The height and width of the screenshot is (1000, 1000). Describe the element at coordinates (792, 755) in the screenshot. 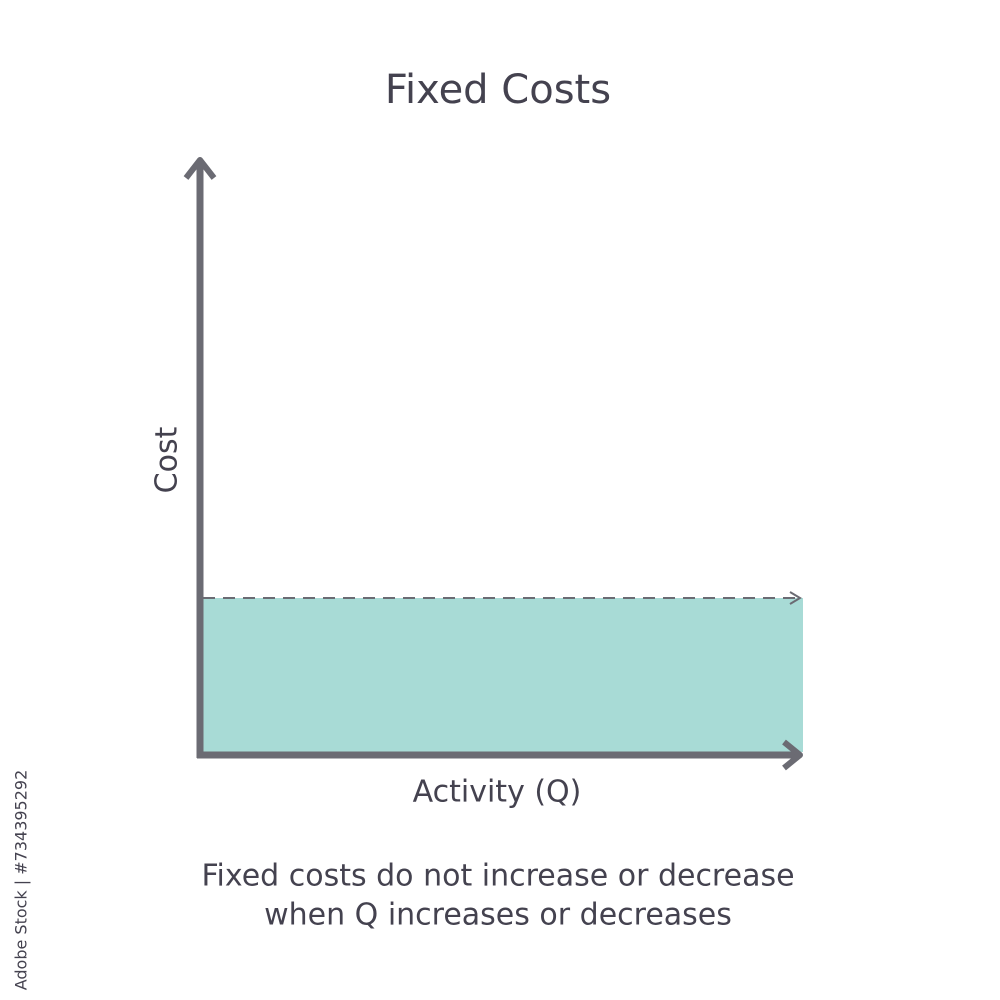

I see `x-axis-arrow` at that location.